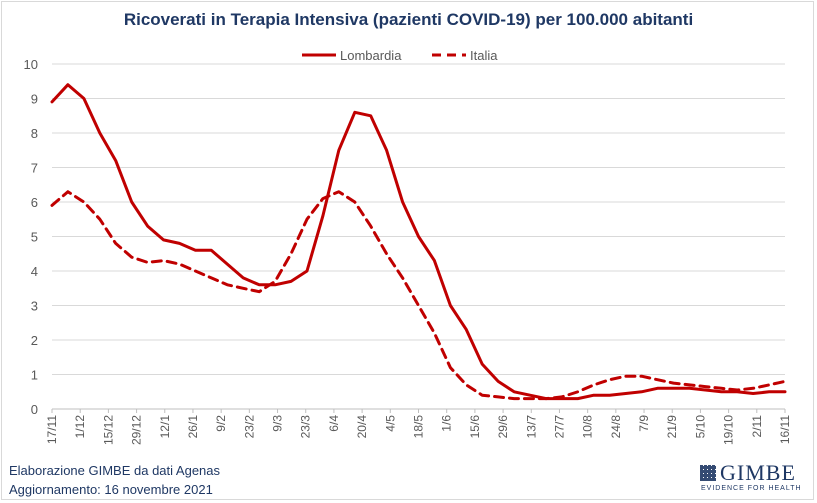 The height and width of the screenshot is (503, 817). What do you see at coordinates (137, 430) in the screenshot?
I see `x-tick-label: 29/12` at bounding box center [137, 430].